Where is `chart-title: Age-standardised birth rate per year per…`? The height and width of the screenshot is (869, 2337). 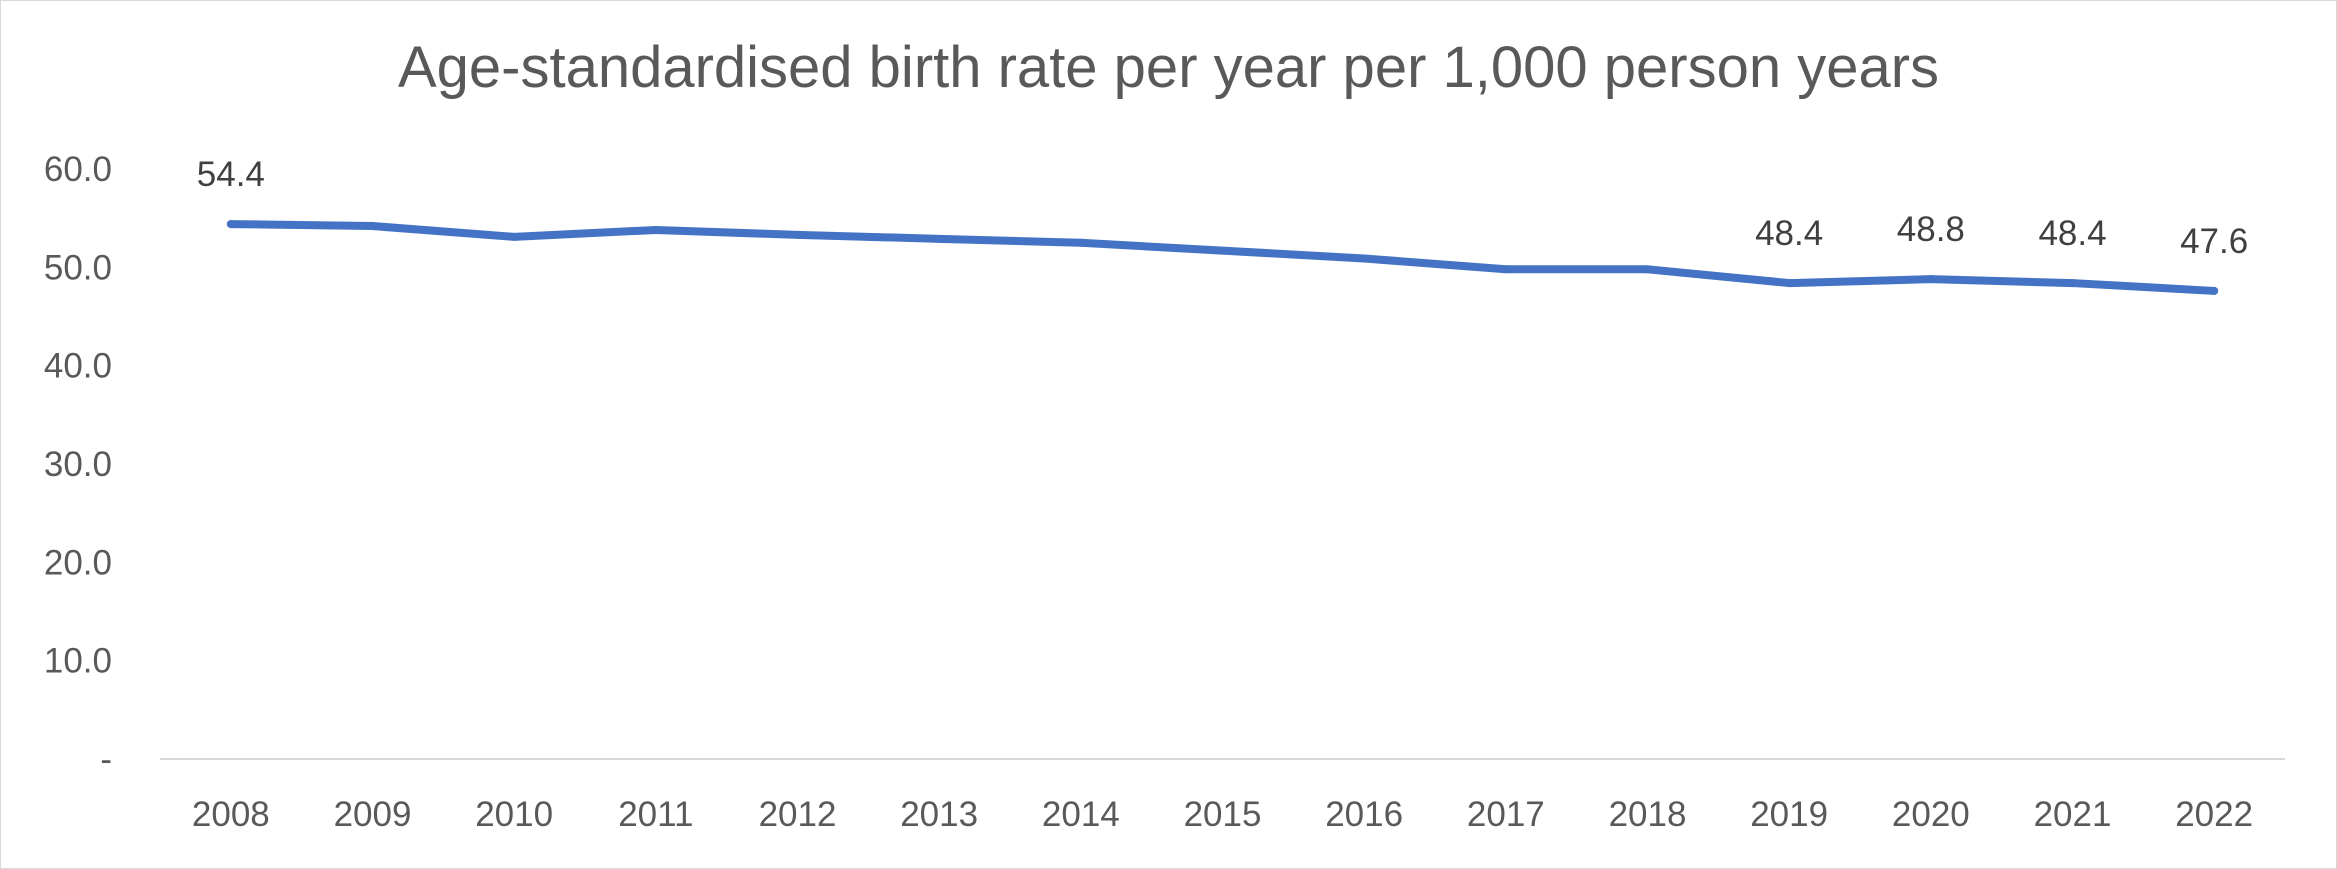
chart-title: Age-standardised birth rate per year per… is located at coordinates (1168, 67).